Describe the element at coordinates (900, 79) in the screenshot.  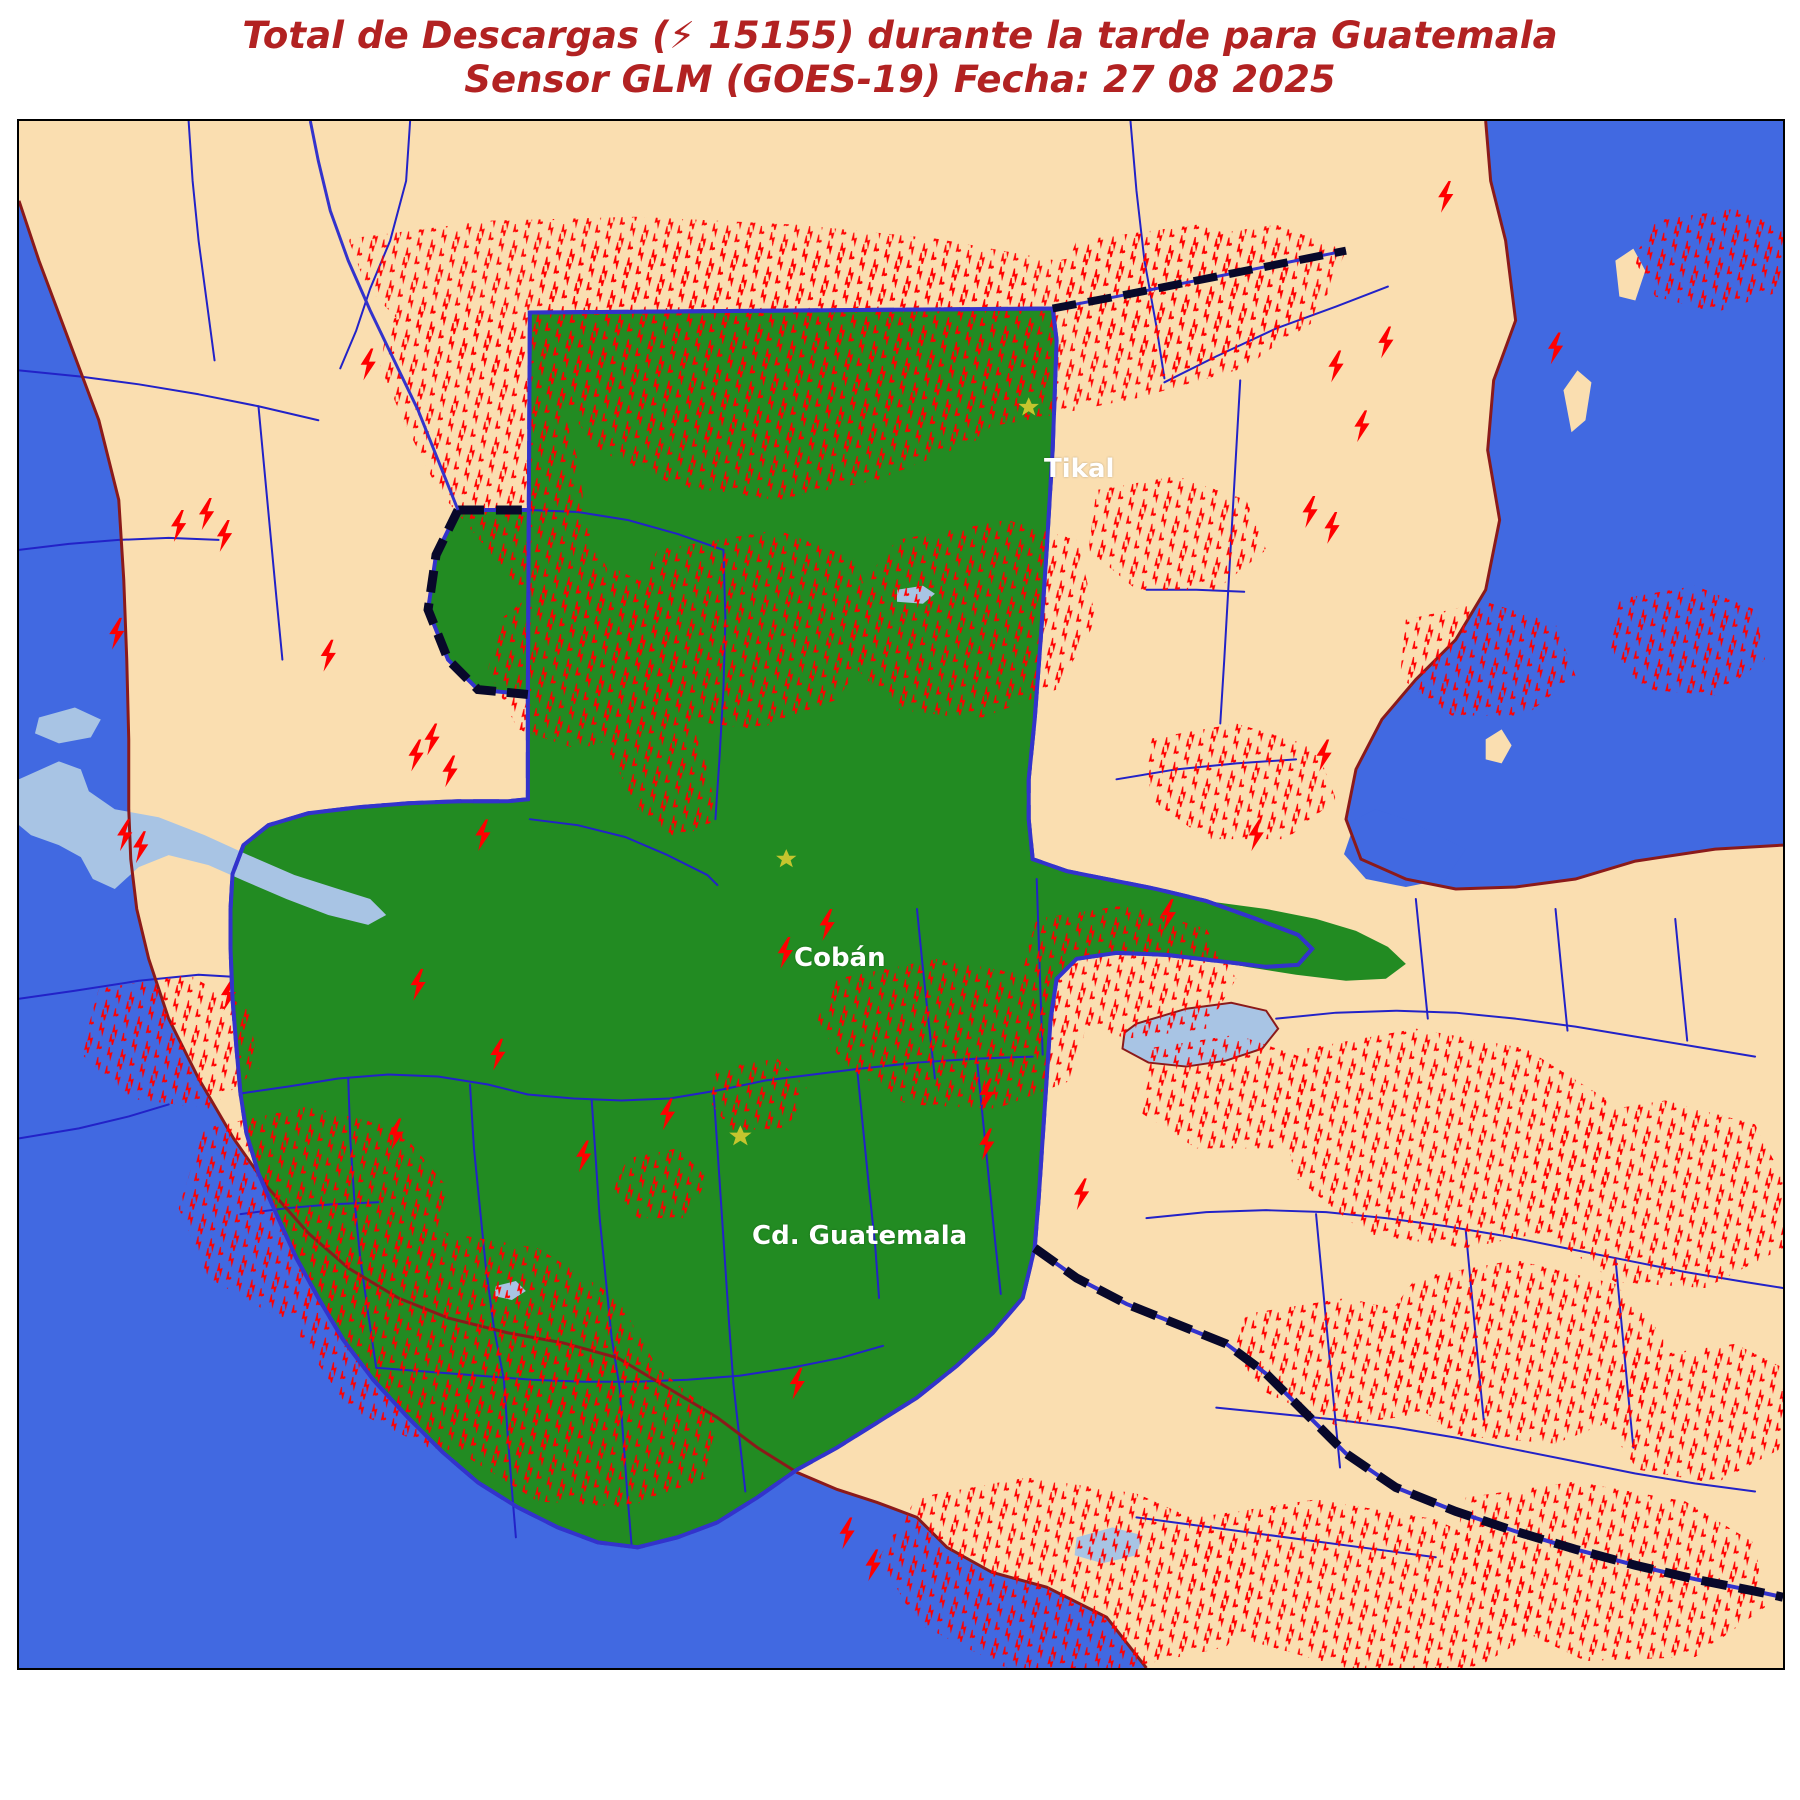
I see `title-line-2: Sensor GLM (GOES-19) Fecha: 27 08 2025` at that location.